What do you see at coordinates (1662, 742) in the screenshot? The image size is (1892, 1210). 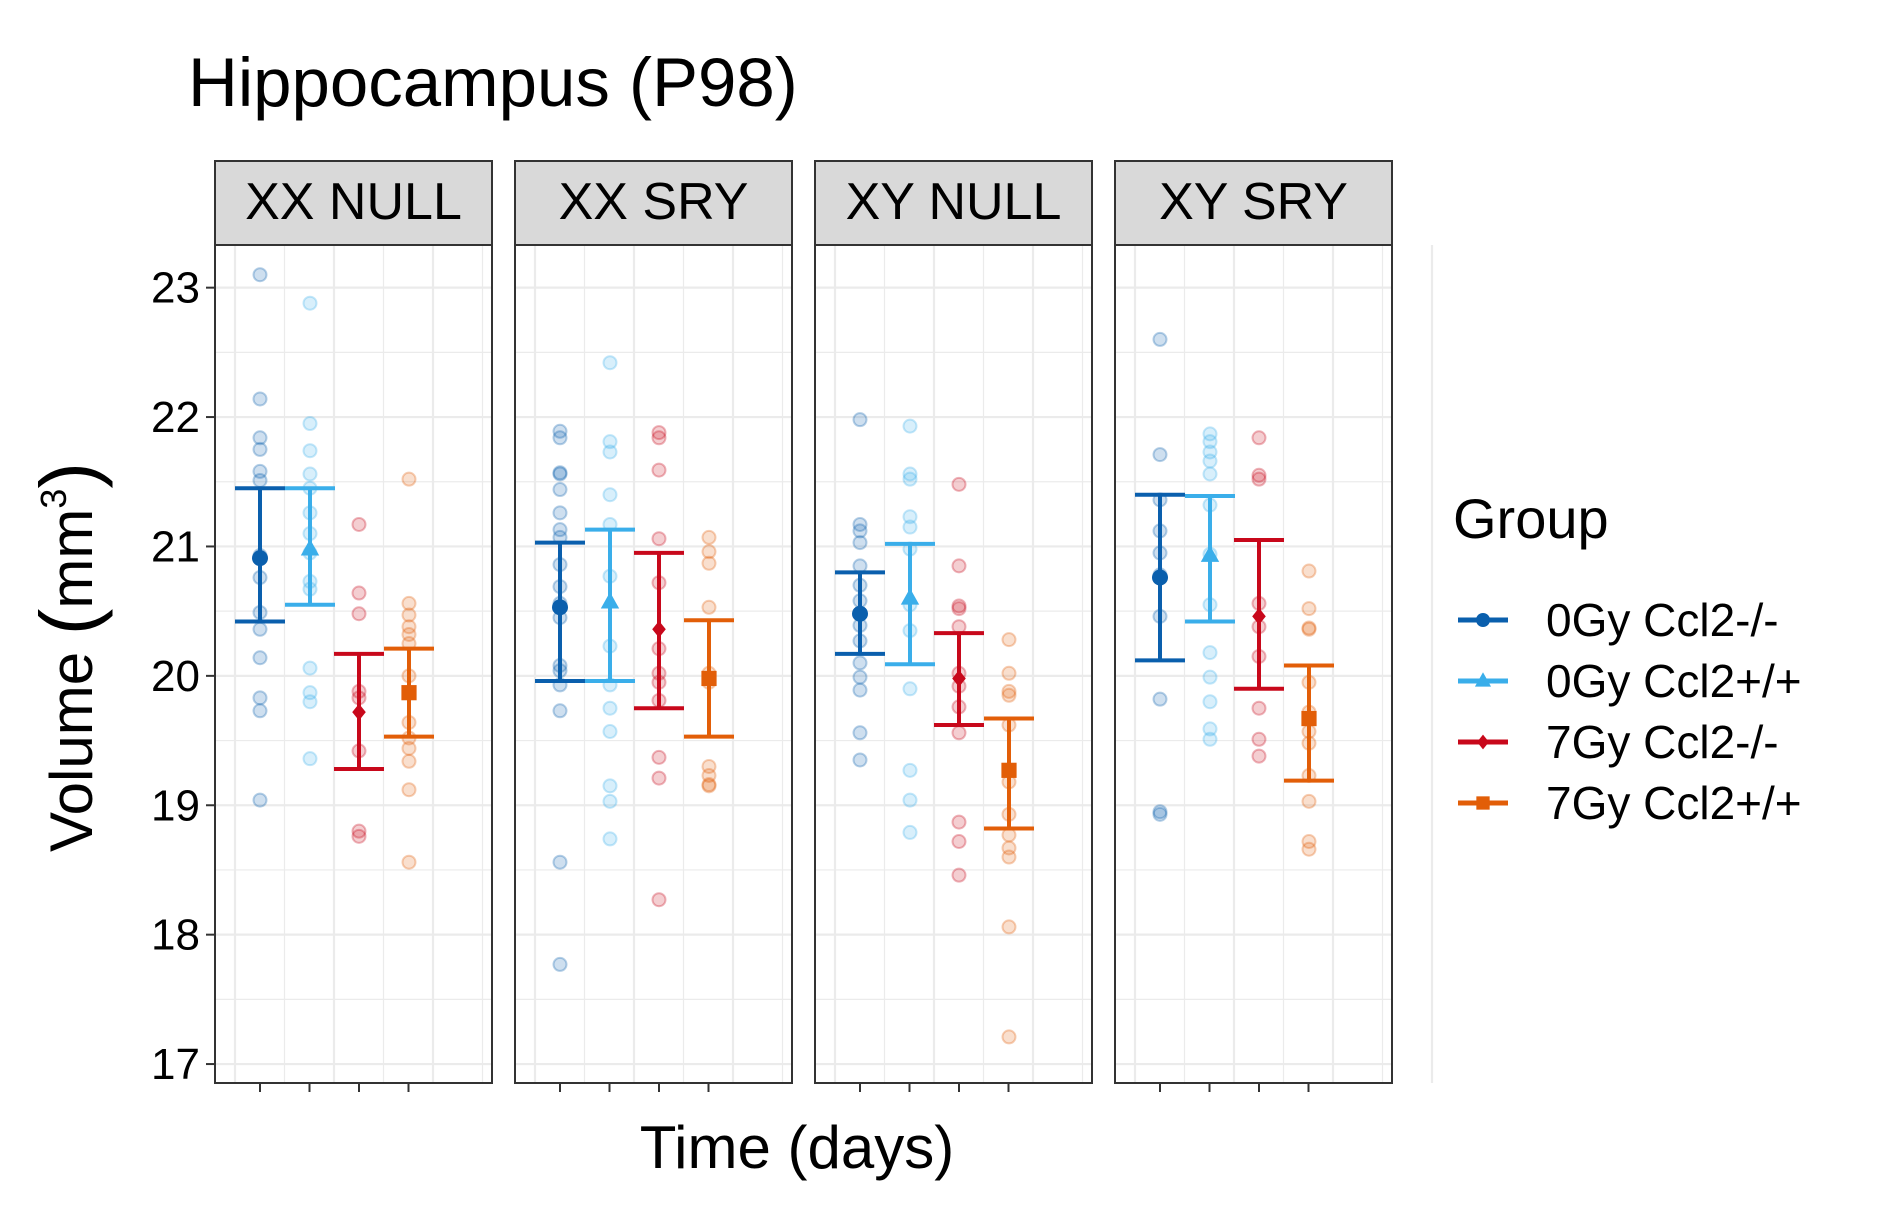 I see `legend-label: 7Gy Ccl2-/-` at bounding box center [1662, 742].